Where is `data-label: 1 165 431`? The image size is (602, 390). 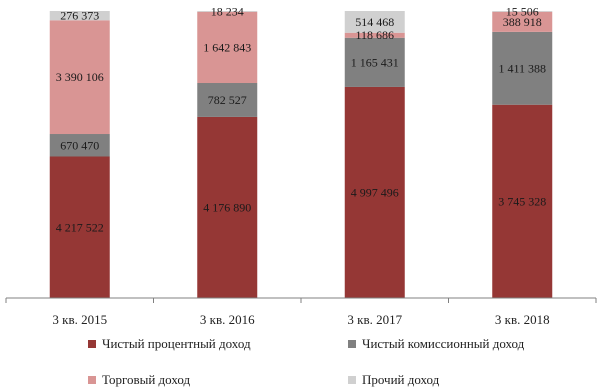
data-label: 1 165 431 is located at coordinates (375, 62).